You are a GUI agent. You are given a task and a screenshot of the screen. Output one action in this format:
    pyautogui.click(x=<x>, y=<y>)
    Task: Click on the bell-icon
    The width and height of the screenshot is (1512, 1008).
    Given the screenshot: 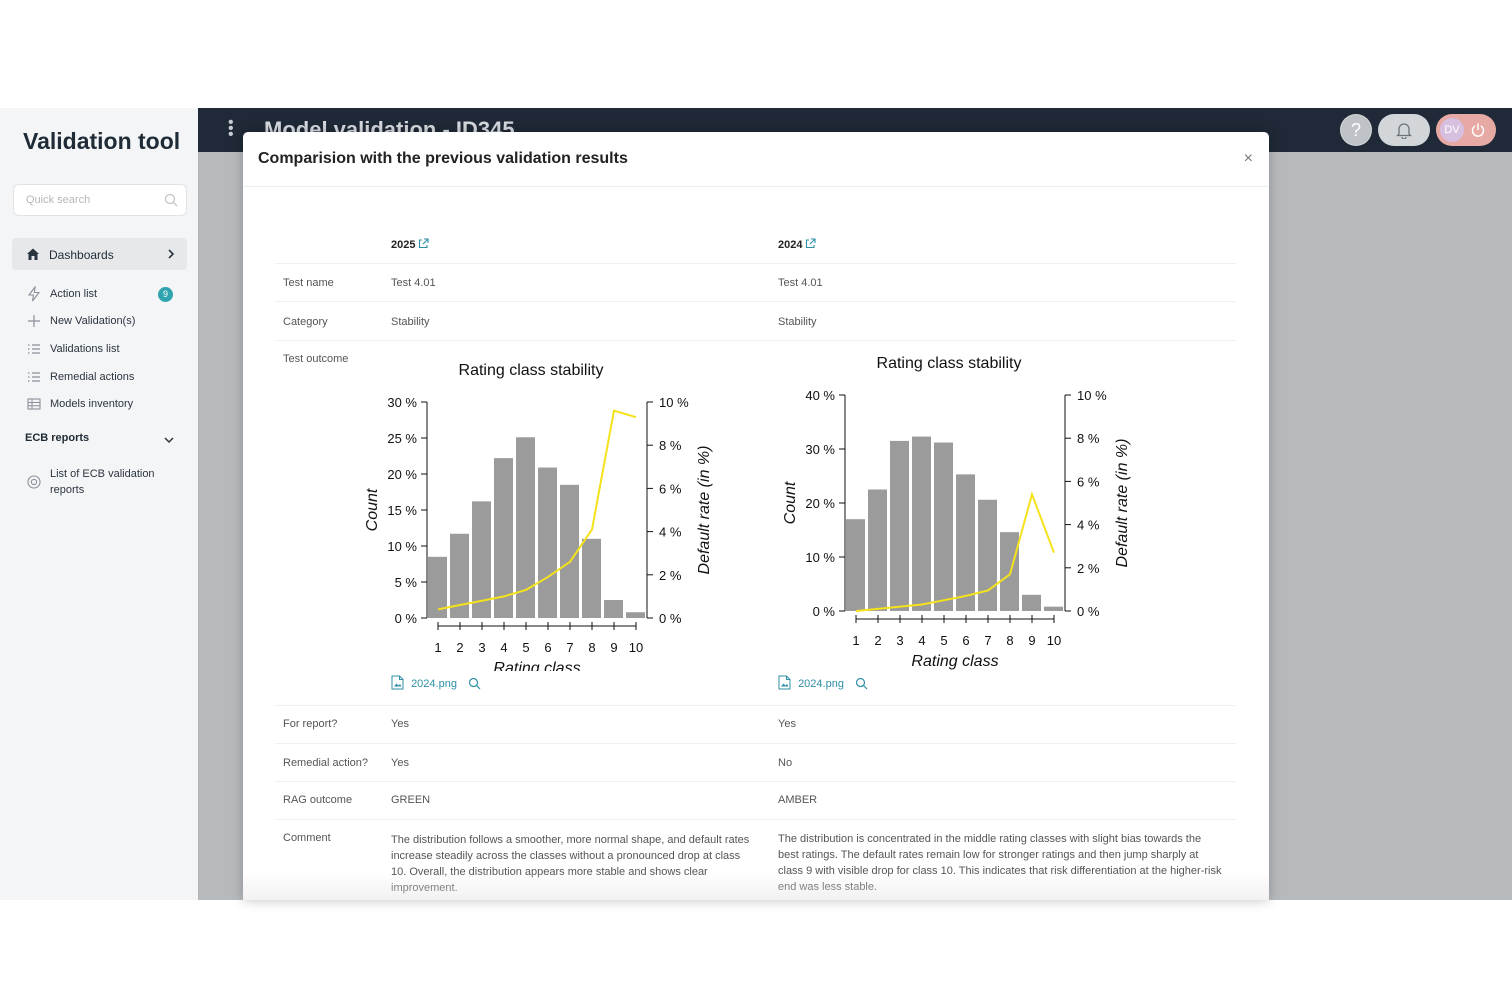 What is the action you would take?
    pyautogui.click(x=1404, y=131)
    